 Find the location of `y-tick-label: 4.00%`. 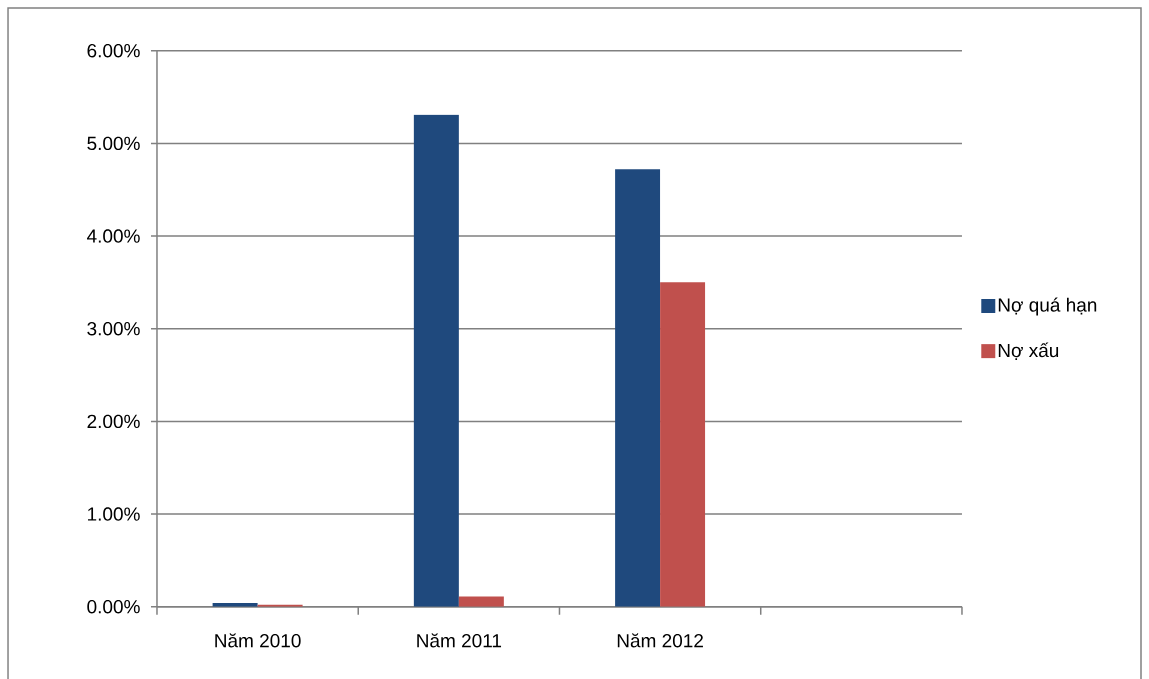

y-tick-label: 4.00% is located at coordinates (113, 236).